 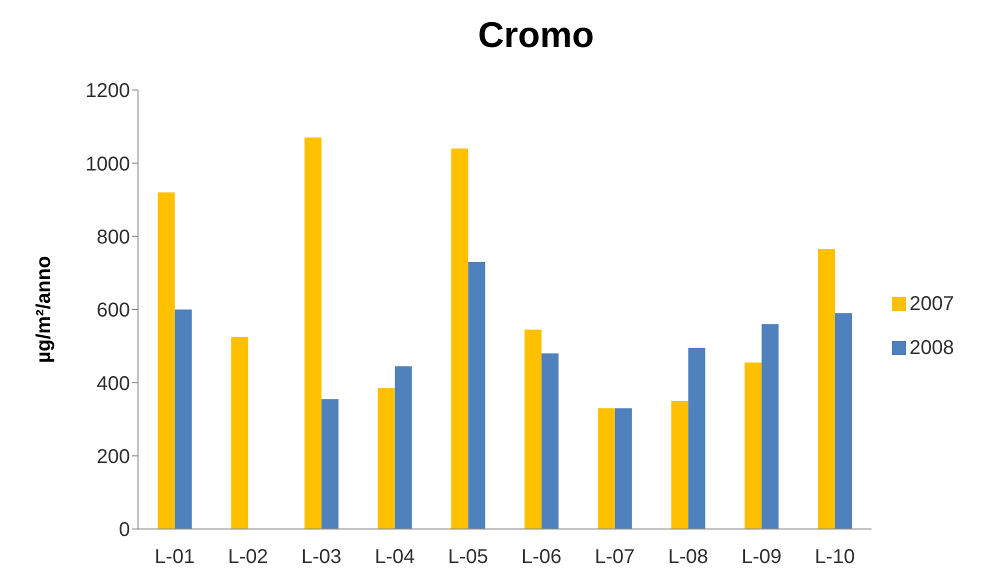 What do you see at coordinates (468, 557) in the screenshot?
I see `x-tick-label: L-05` at bounding box center [468, 557].